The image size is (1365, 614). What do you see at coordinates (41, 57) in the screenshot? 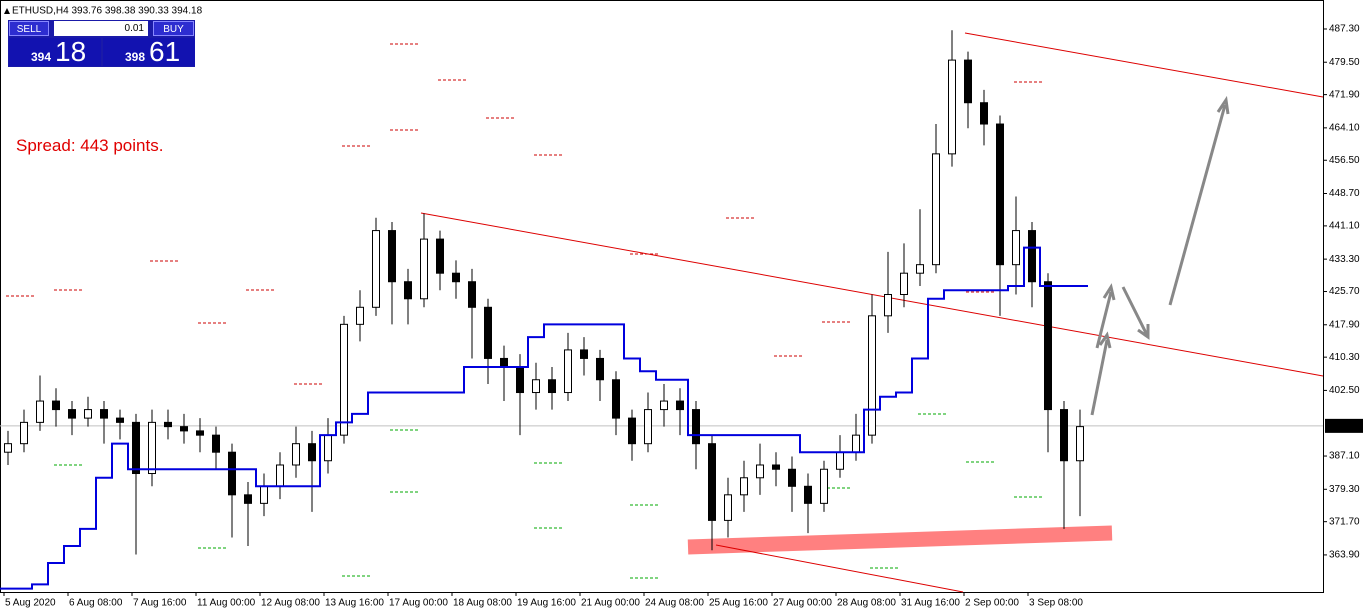
I see `bid-big: 394` at bounding box center [41, 57].